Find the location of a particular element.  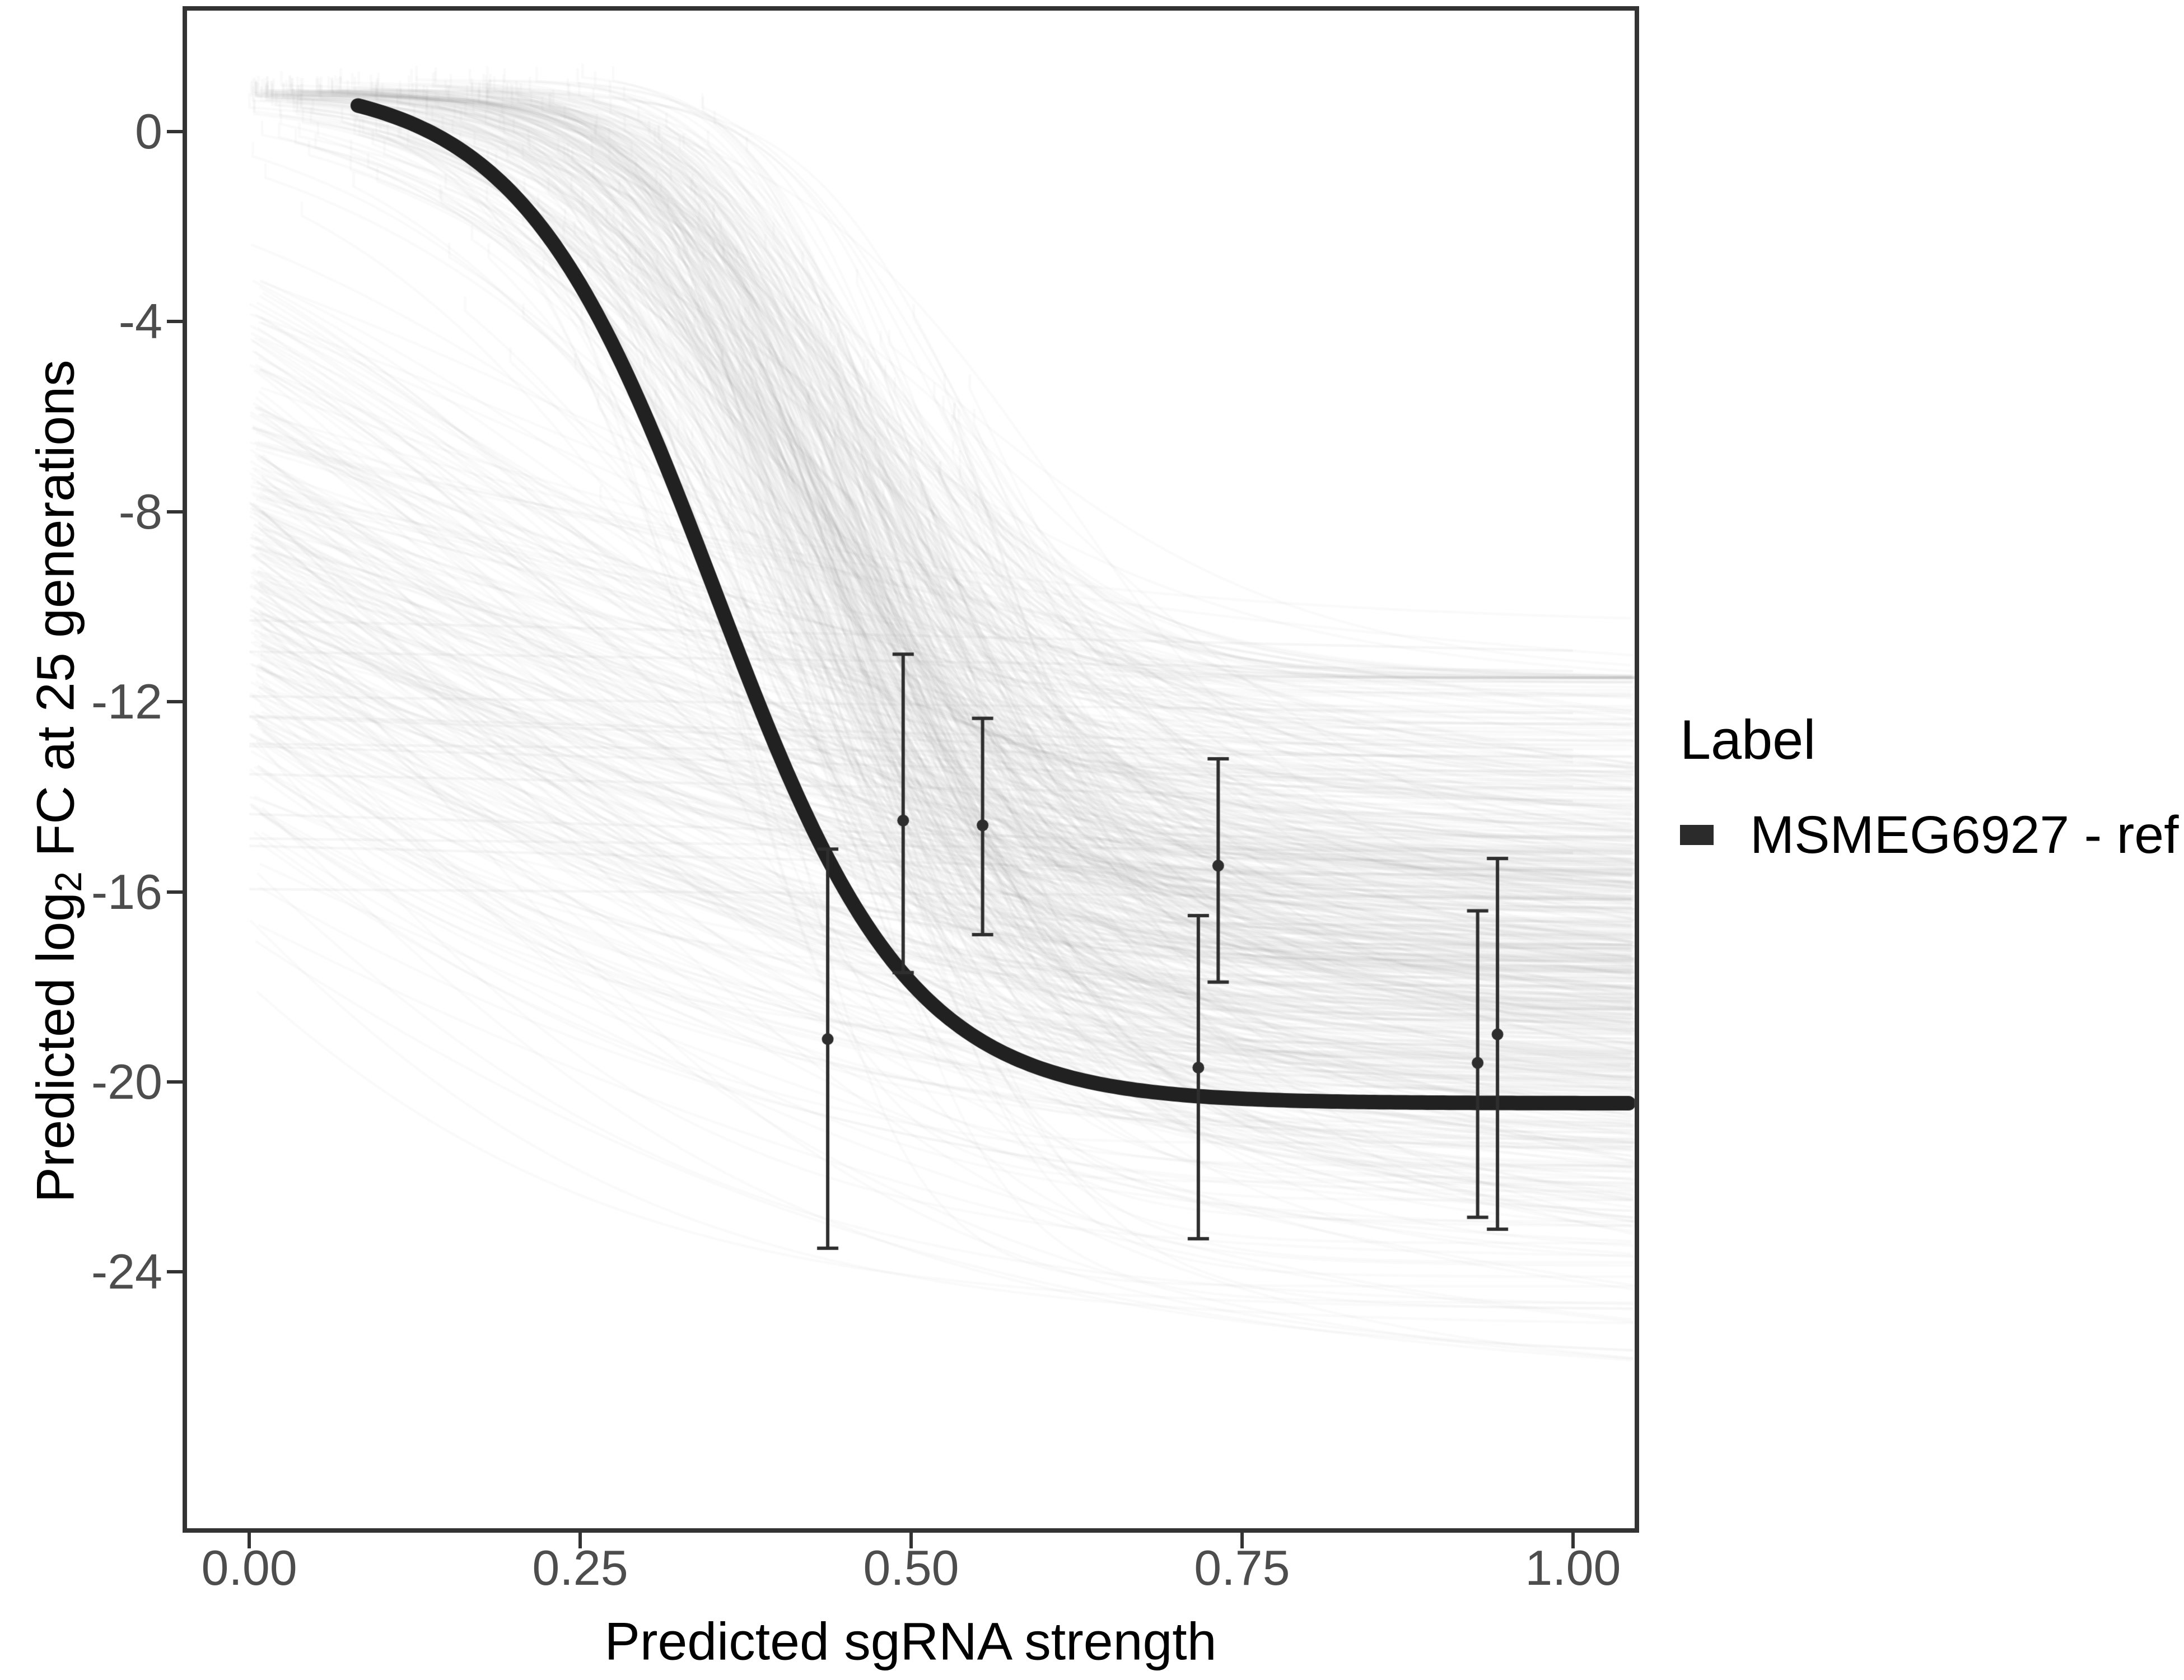

y-axis-title: Predicted log2 FC at 25 generations is located at coordinates (58, 782).